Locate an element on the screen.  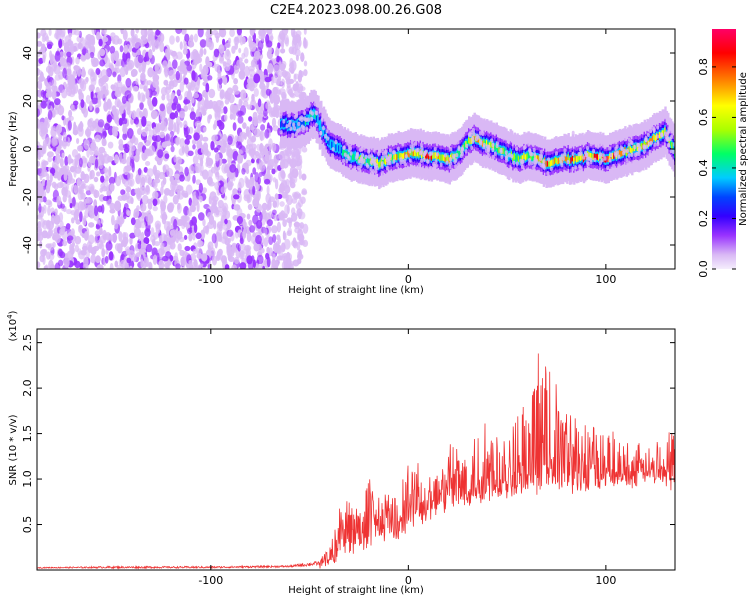
snr-y-tick-label: 1.0 is located at coordinates (27, 479).